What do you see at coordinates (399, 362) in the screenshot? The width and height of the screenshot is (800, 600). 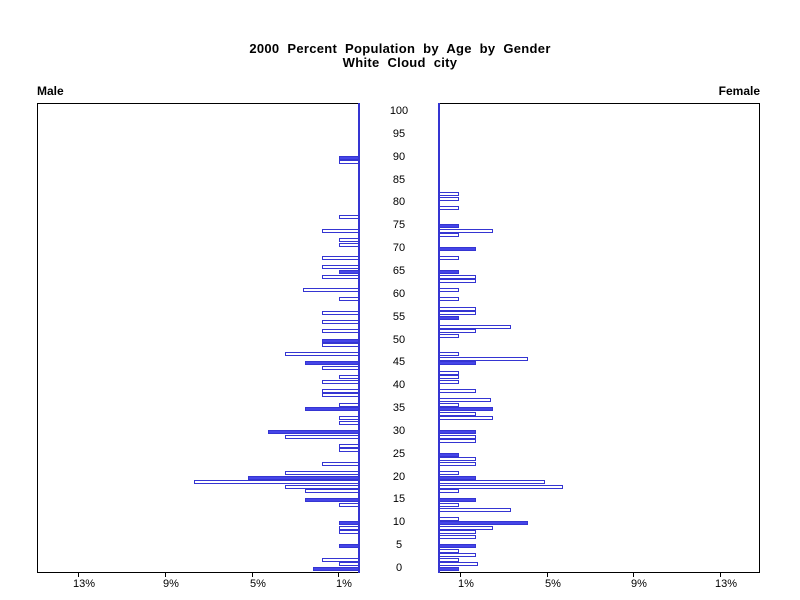 I see `age-tick-label-45: 45` at bounding box center [399, 362].